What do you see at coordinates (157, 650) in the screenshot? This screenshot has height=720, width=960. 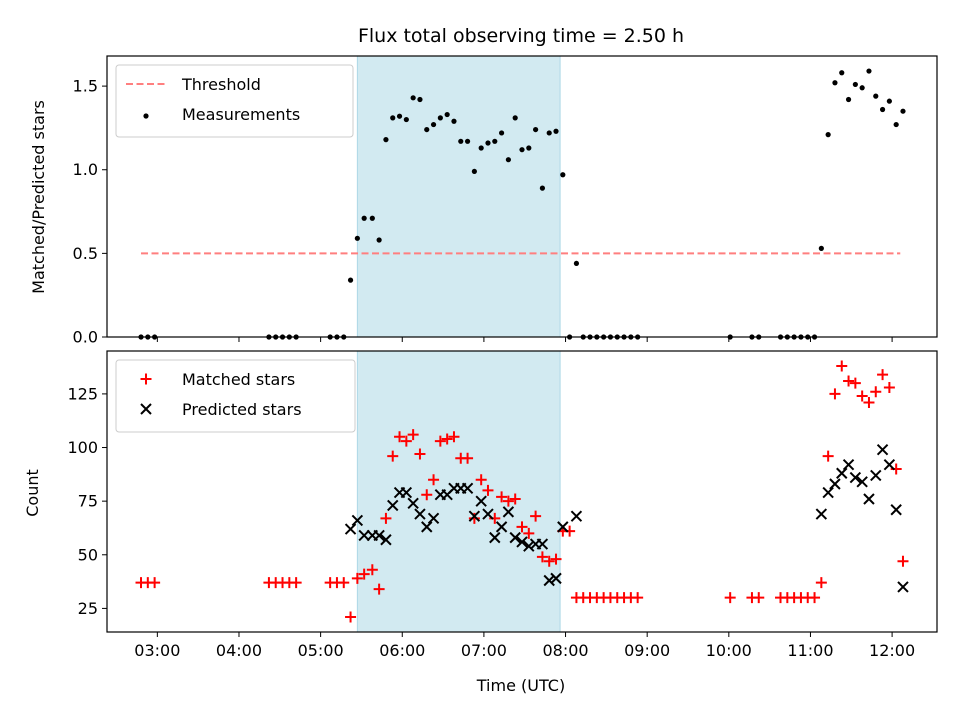 I see `x-tick-label: 03:00` at bounding box center [157, 650].